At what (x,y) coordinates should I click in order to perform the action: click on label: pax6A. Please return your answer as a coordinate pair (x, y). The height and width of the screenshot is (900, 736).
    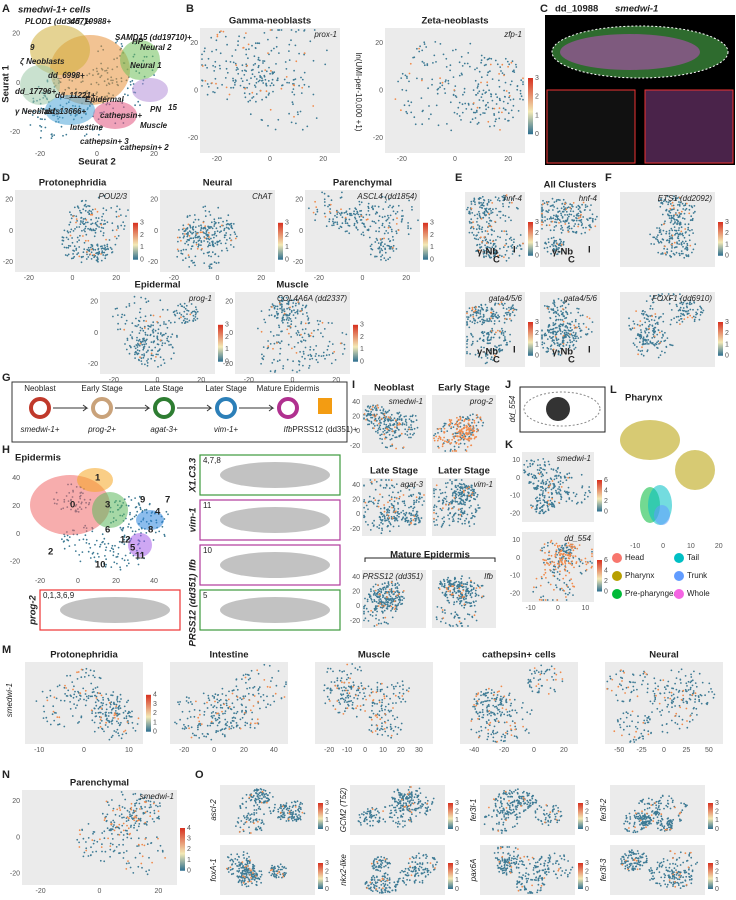
    Looking at the image, I should click on (473, 871).